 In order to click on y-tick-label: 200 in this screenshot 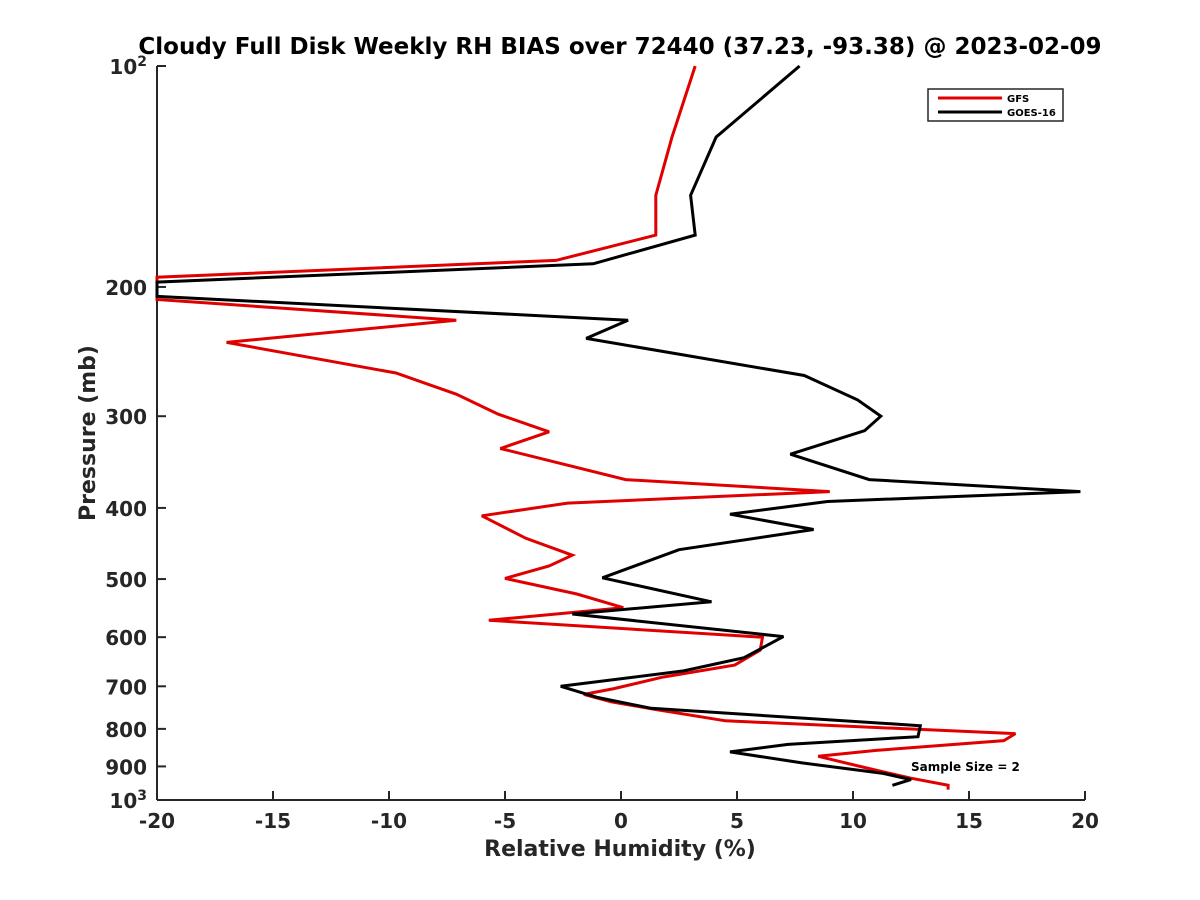, I will do `click(126, 288)`.